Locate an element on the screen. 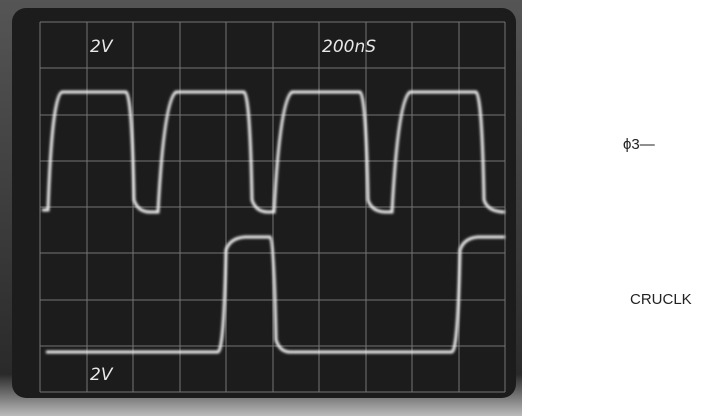  timebase: 200nS is located at coordinates (349, 47).